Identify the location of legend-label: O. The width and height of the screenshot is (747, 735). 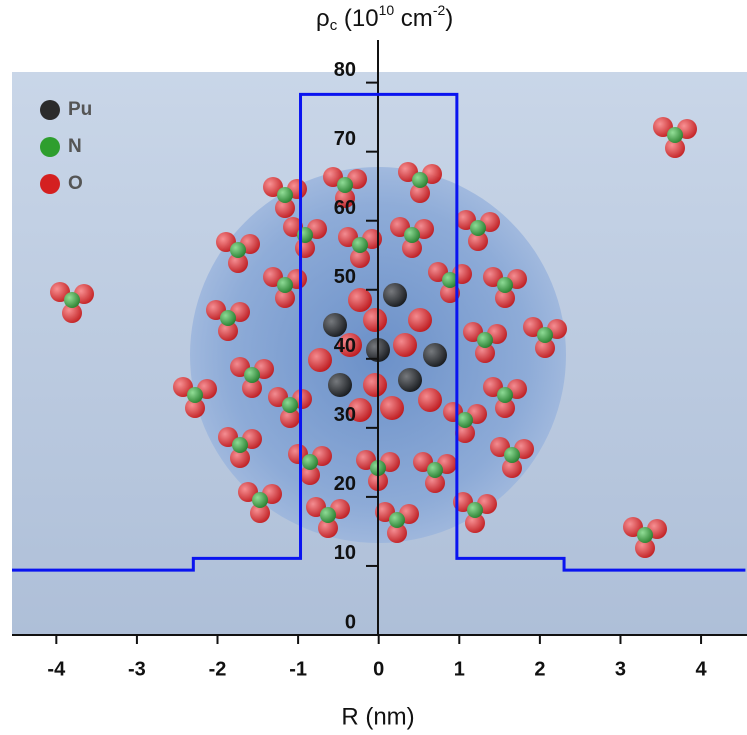
(75, 183).